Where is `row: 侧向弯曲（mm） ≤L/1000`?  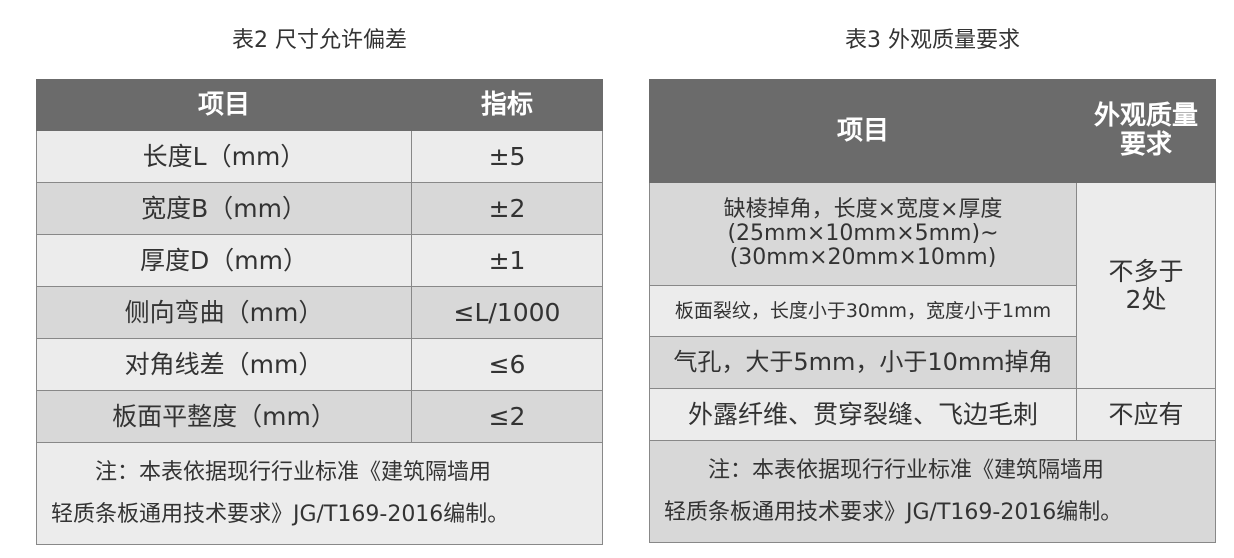
row: 侧向弯曲（mm） ≤L/1000 is located at coordinates (319, 312).